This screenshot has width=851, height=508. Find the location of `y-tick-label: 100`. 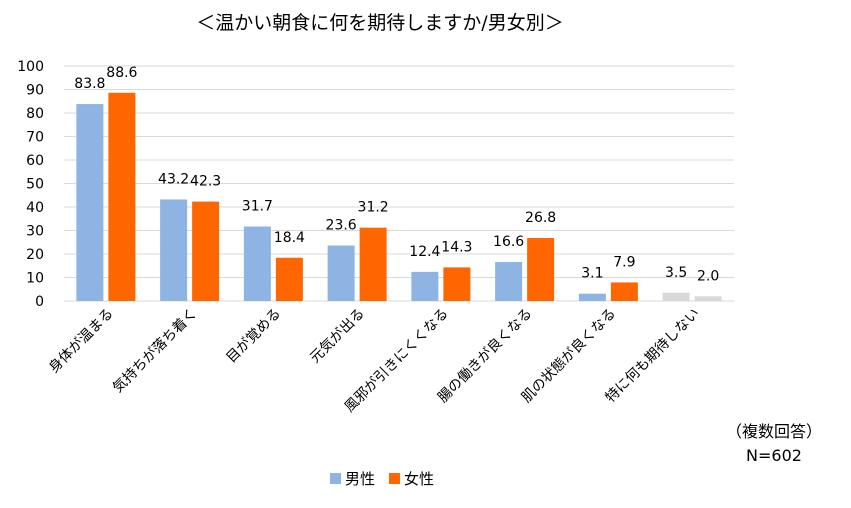

y-tick-label: 100 is located at coordinates (30, 67).